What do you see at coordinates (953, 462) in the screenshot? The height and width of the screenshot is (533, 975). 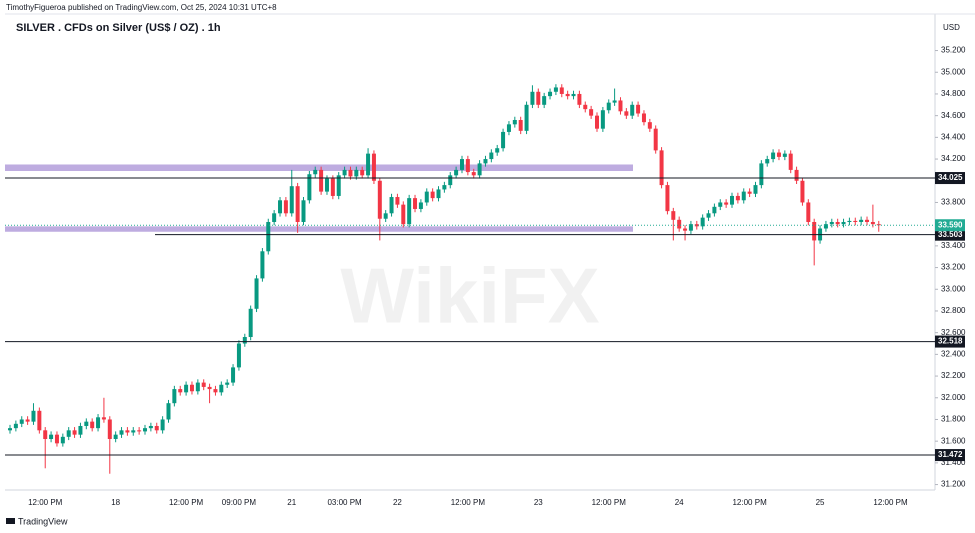 I see `y-tick-label: 31.400` at bounding box center [953, 462].